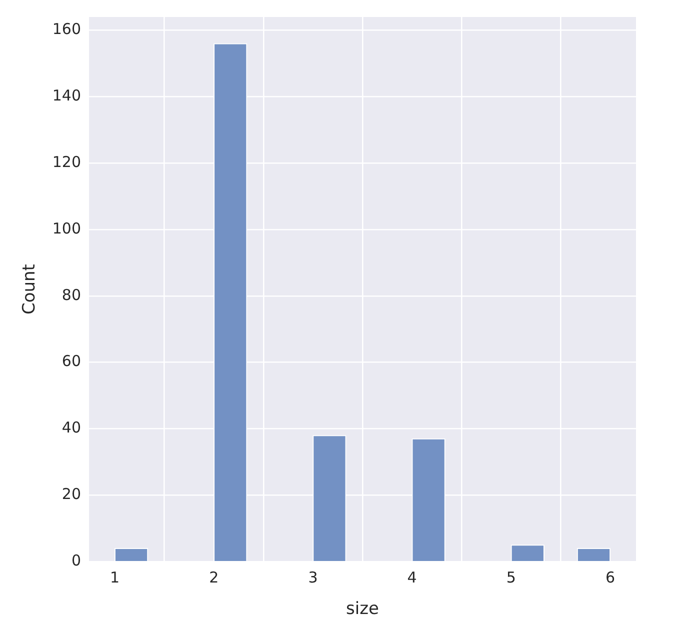  What do you see at coordinates (67, 29) in the screenshot?
I see `y-tick-label: 160` at bounding box center [67, 29].